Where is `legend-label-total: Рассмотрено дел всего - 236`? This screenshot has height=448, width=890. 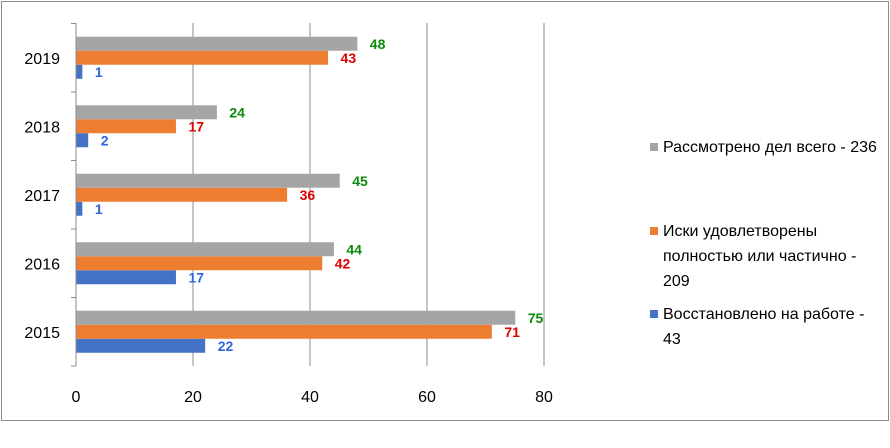
legend-label-total: Рассмотрено дел всего - 236 is located at coordinates (770, 147).